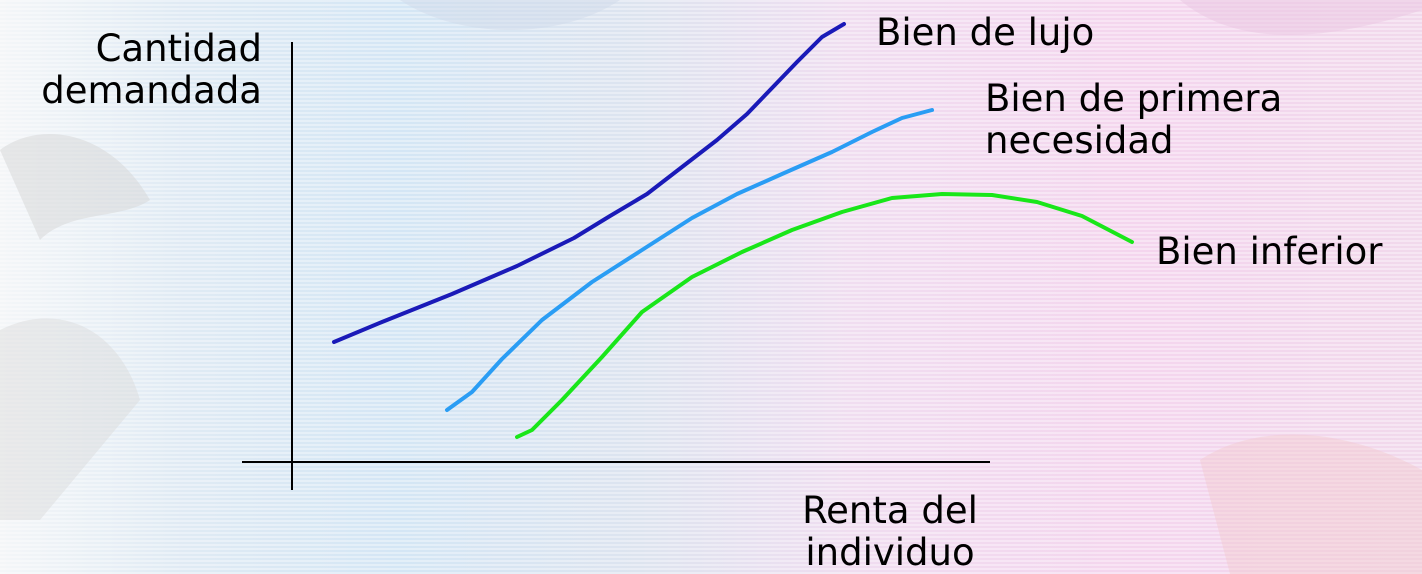 The image size is (1422, 574). Describe the element at coordinates (890, 510) in the screenshot. I see `x-axis-label-line-1: Renta del` at that location.